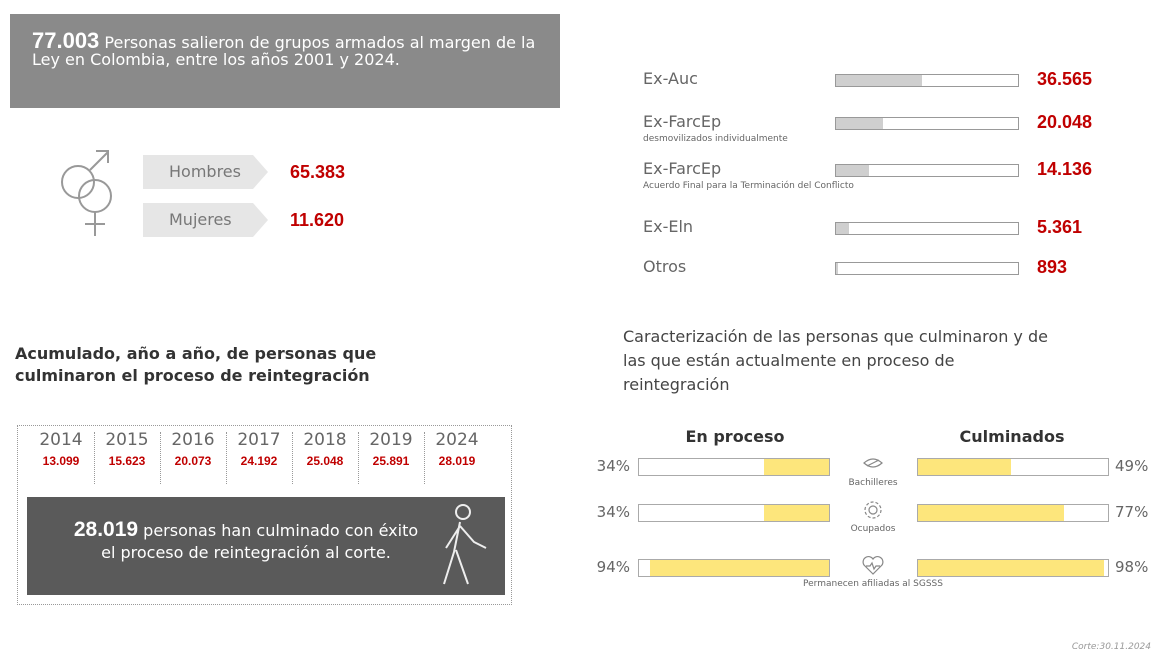  I want to click on percent-label: 77%, so click(1132, 512).